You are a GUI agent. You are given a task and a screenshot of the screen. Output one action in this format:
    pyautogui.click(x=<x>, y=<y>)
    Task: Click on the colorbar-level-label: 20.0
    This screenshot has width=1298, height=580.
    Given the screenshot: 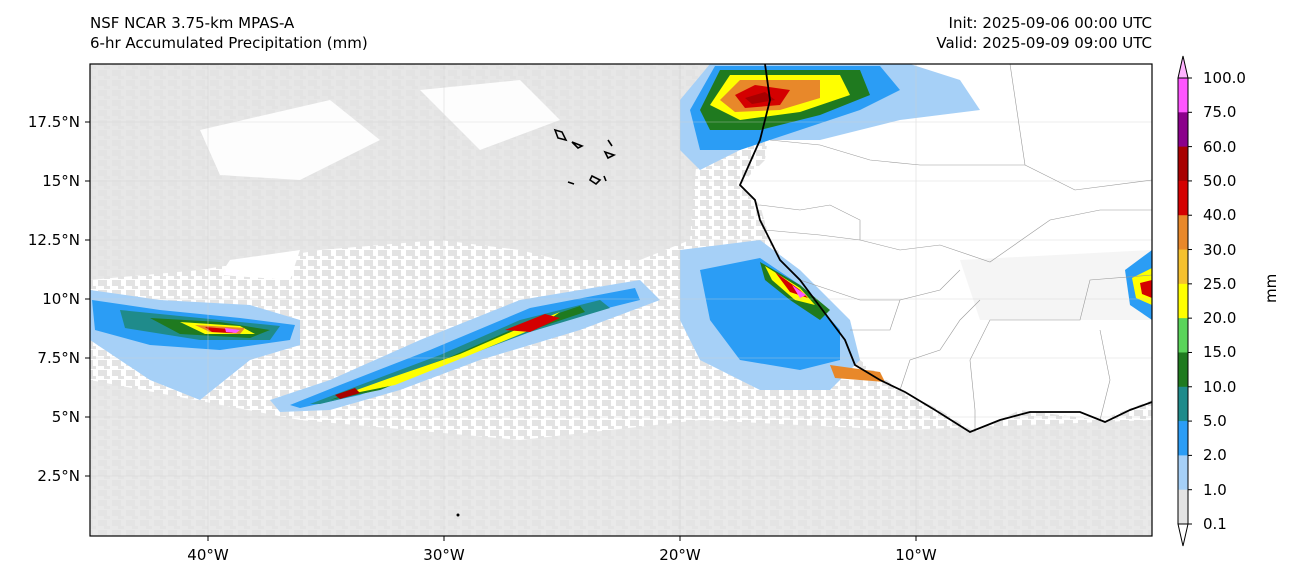 What is the action you would take?
    pyautogui.click(x=1220, y=318)
    